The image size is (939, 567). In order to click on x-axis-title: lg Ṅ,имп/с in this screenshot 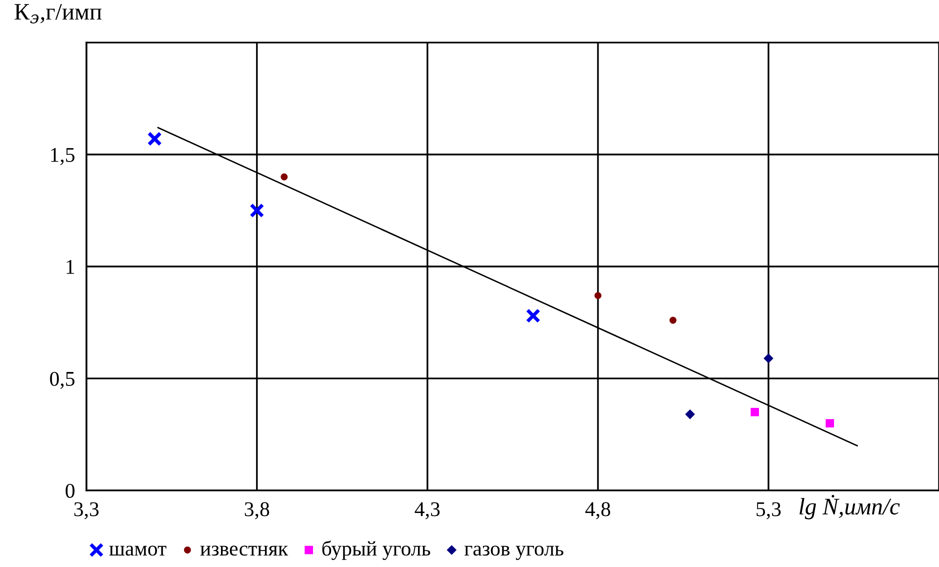, I will do `click(850, 507)`.